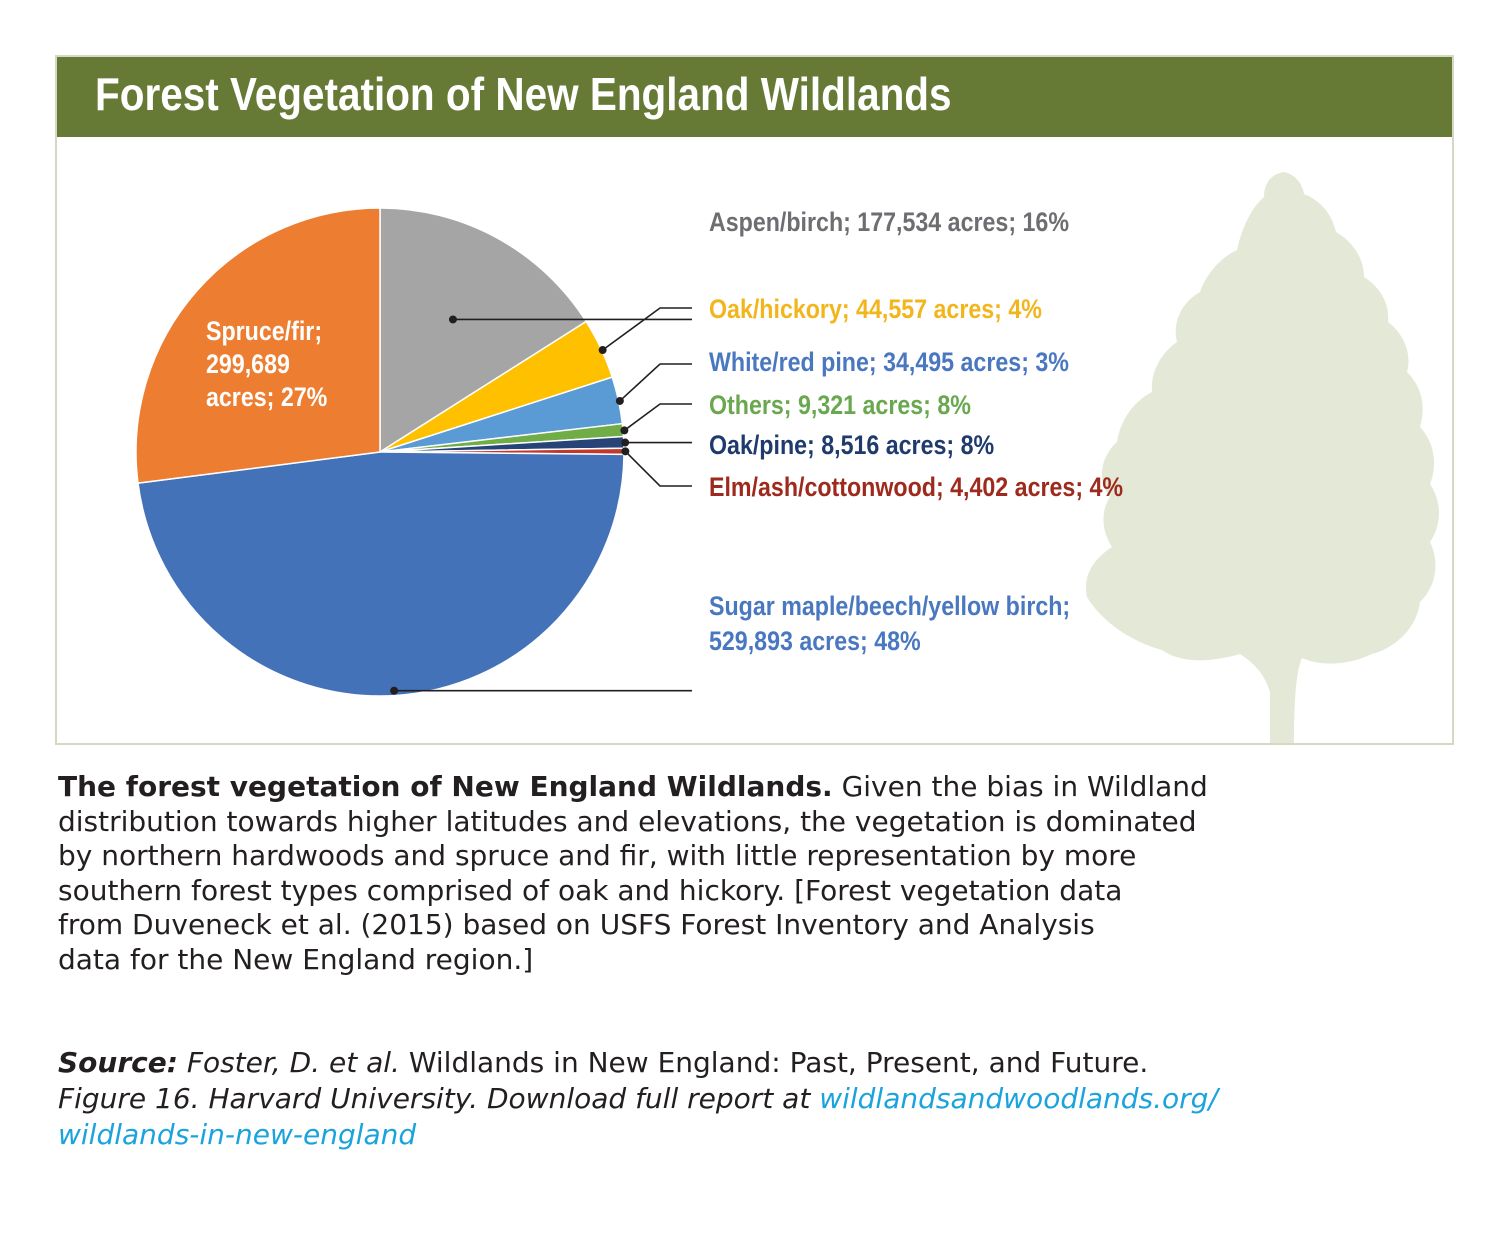 This screenshot has height=1245, width=1511. I want to click on caption-line: data for the New England region.], so click(296, 959).